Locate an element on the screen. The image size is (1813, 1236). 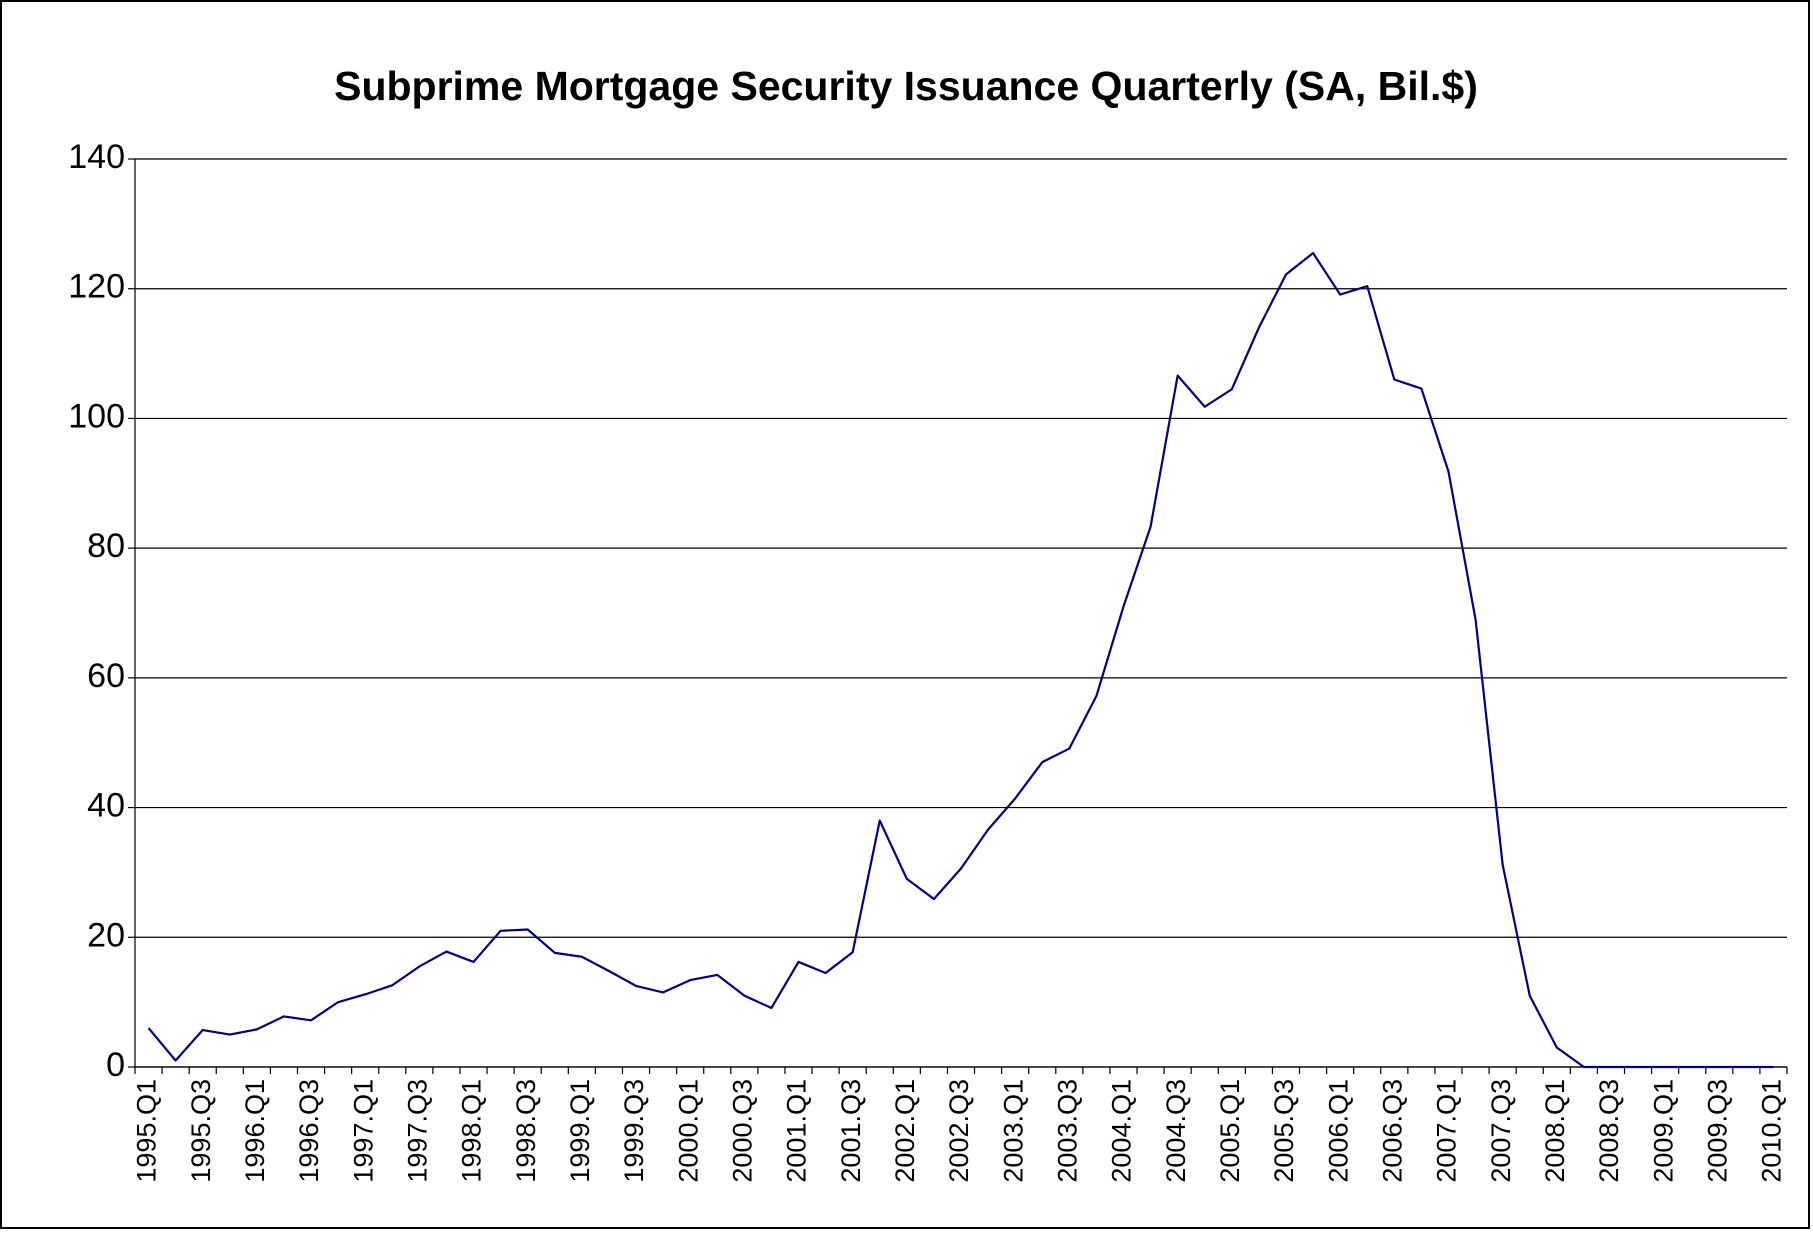
x-tick-label: 2009.Q3 is located at coordinates (1717, 1131).